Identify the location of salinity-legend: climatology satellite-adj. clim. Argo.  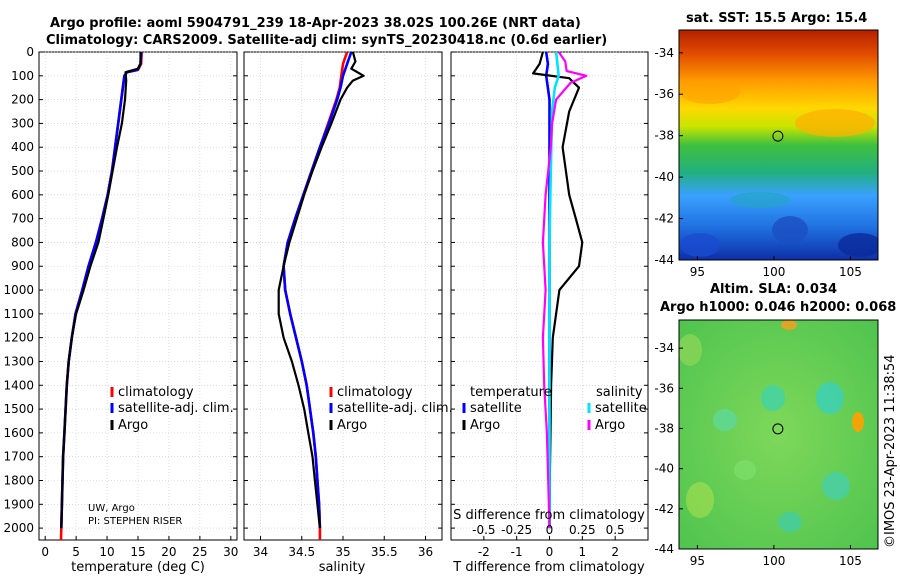
(391, 409).